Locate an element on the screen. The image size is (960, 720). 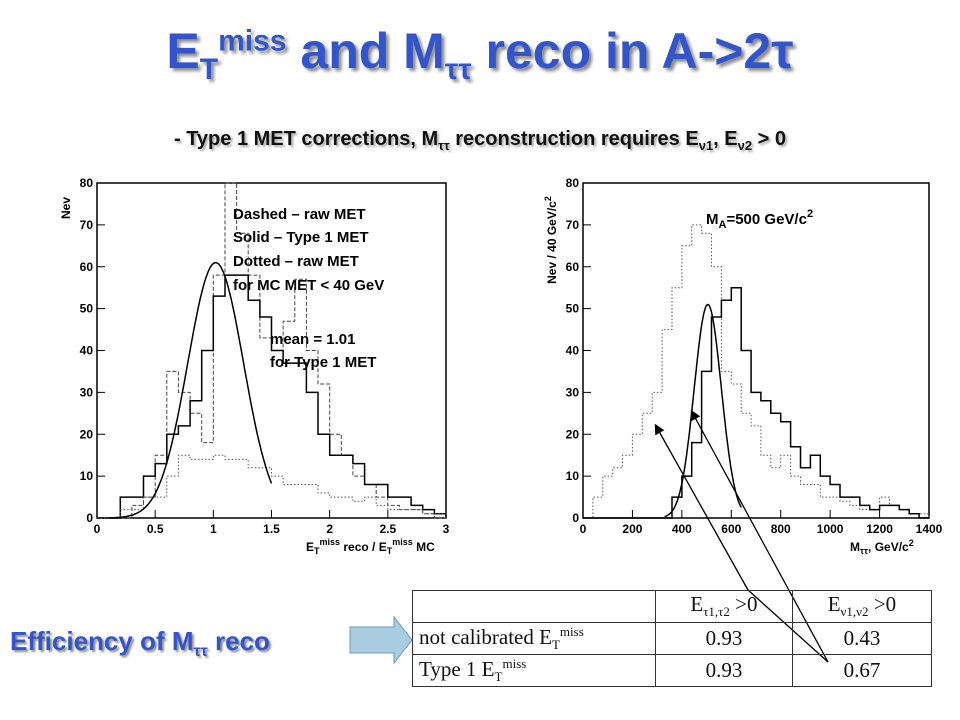
mean-annotation-sub: for Type 1 MET is located at coordinates (323, 362).